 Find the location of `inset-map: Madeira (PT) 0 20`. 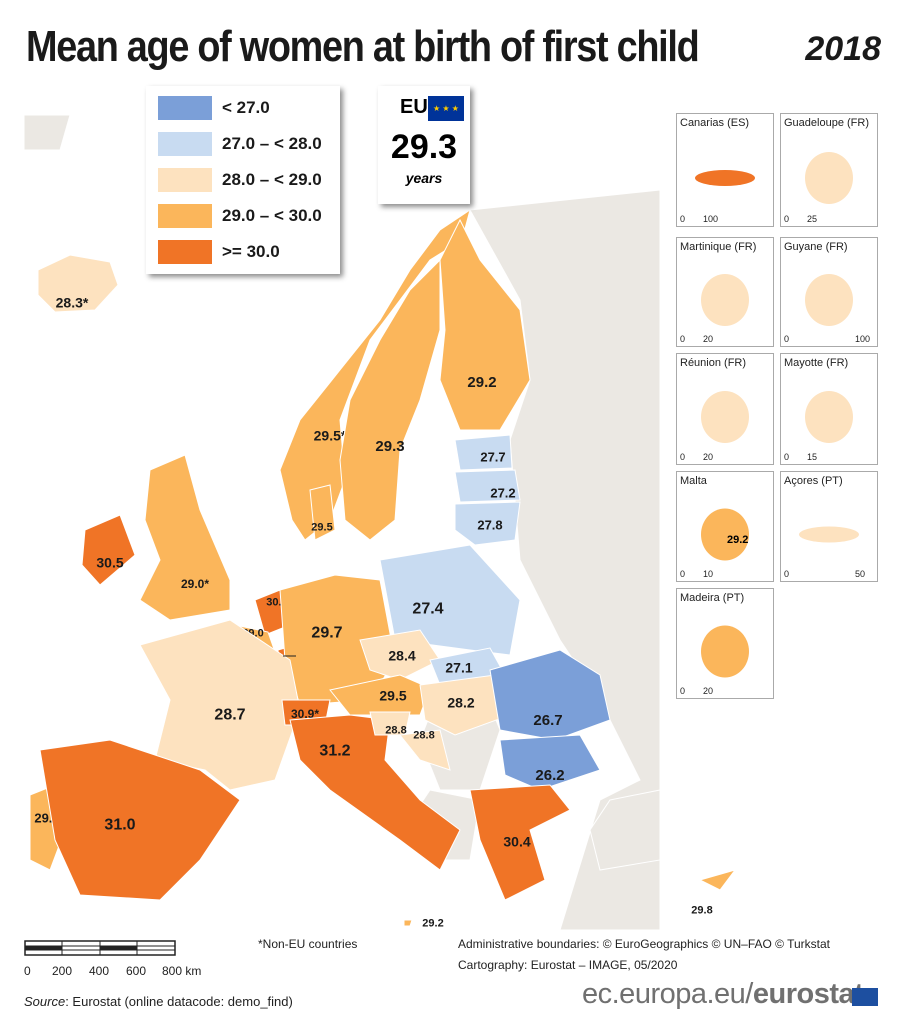

inset-map: Madeira (PT) 0 20 is located at coordinates (725, 643).